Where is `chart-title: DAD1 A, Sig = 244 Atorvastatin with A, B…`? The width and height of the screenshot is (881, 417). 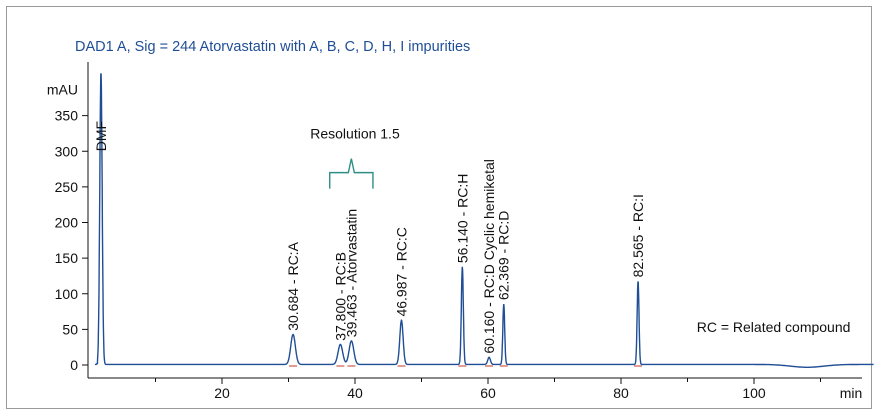
chart-title: DAD1 A, Sig = 244 Atorvastatin with A, B… is located at coordinates (272, 47).